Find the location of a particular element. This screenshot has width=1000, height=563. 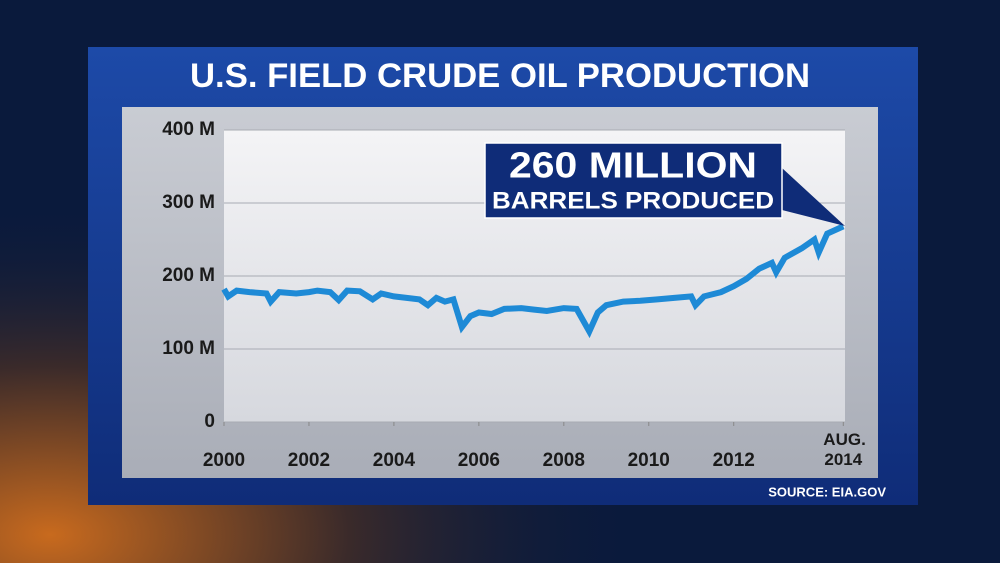

annotation-subline: BARRELS PRODUCED is located at coordinates (633, 200).